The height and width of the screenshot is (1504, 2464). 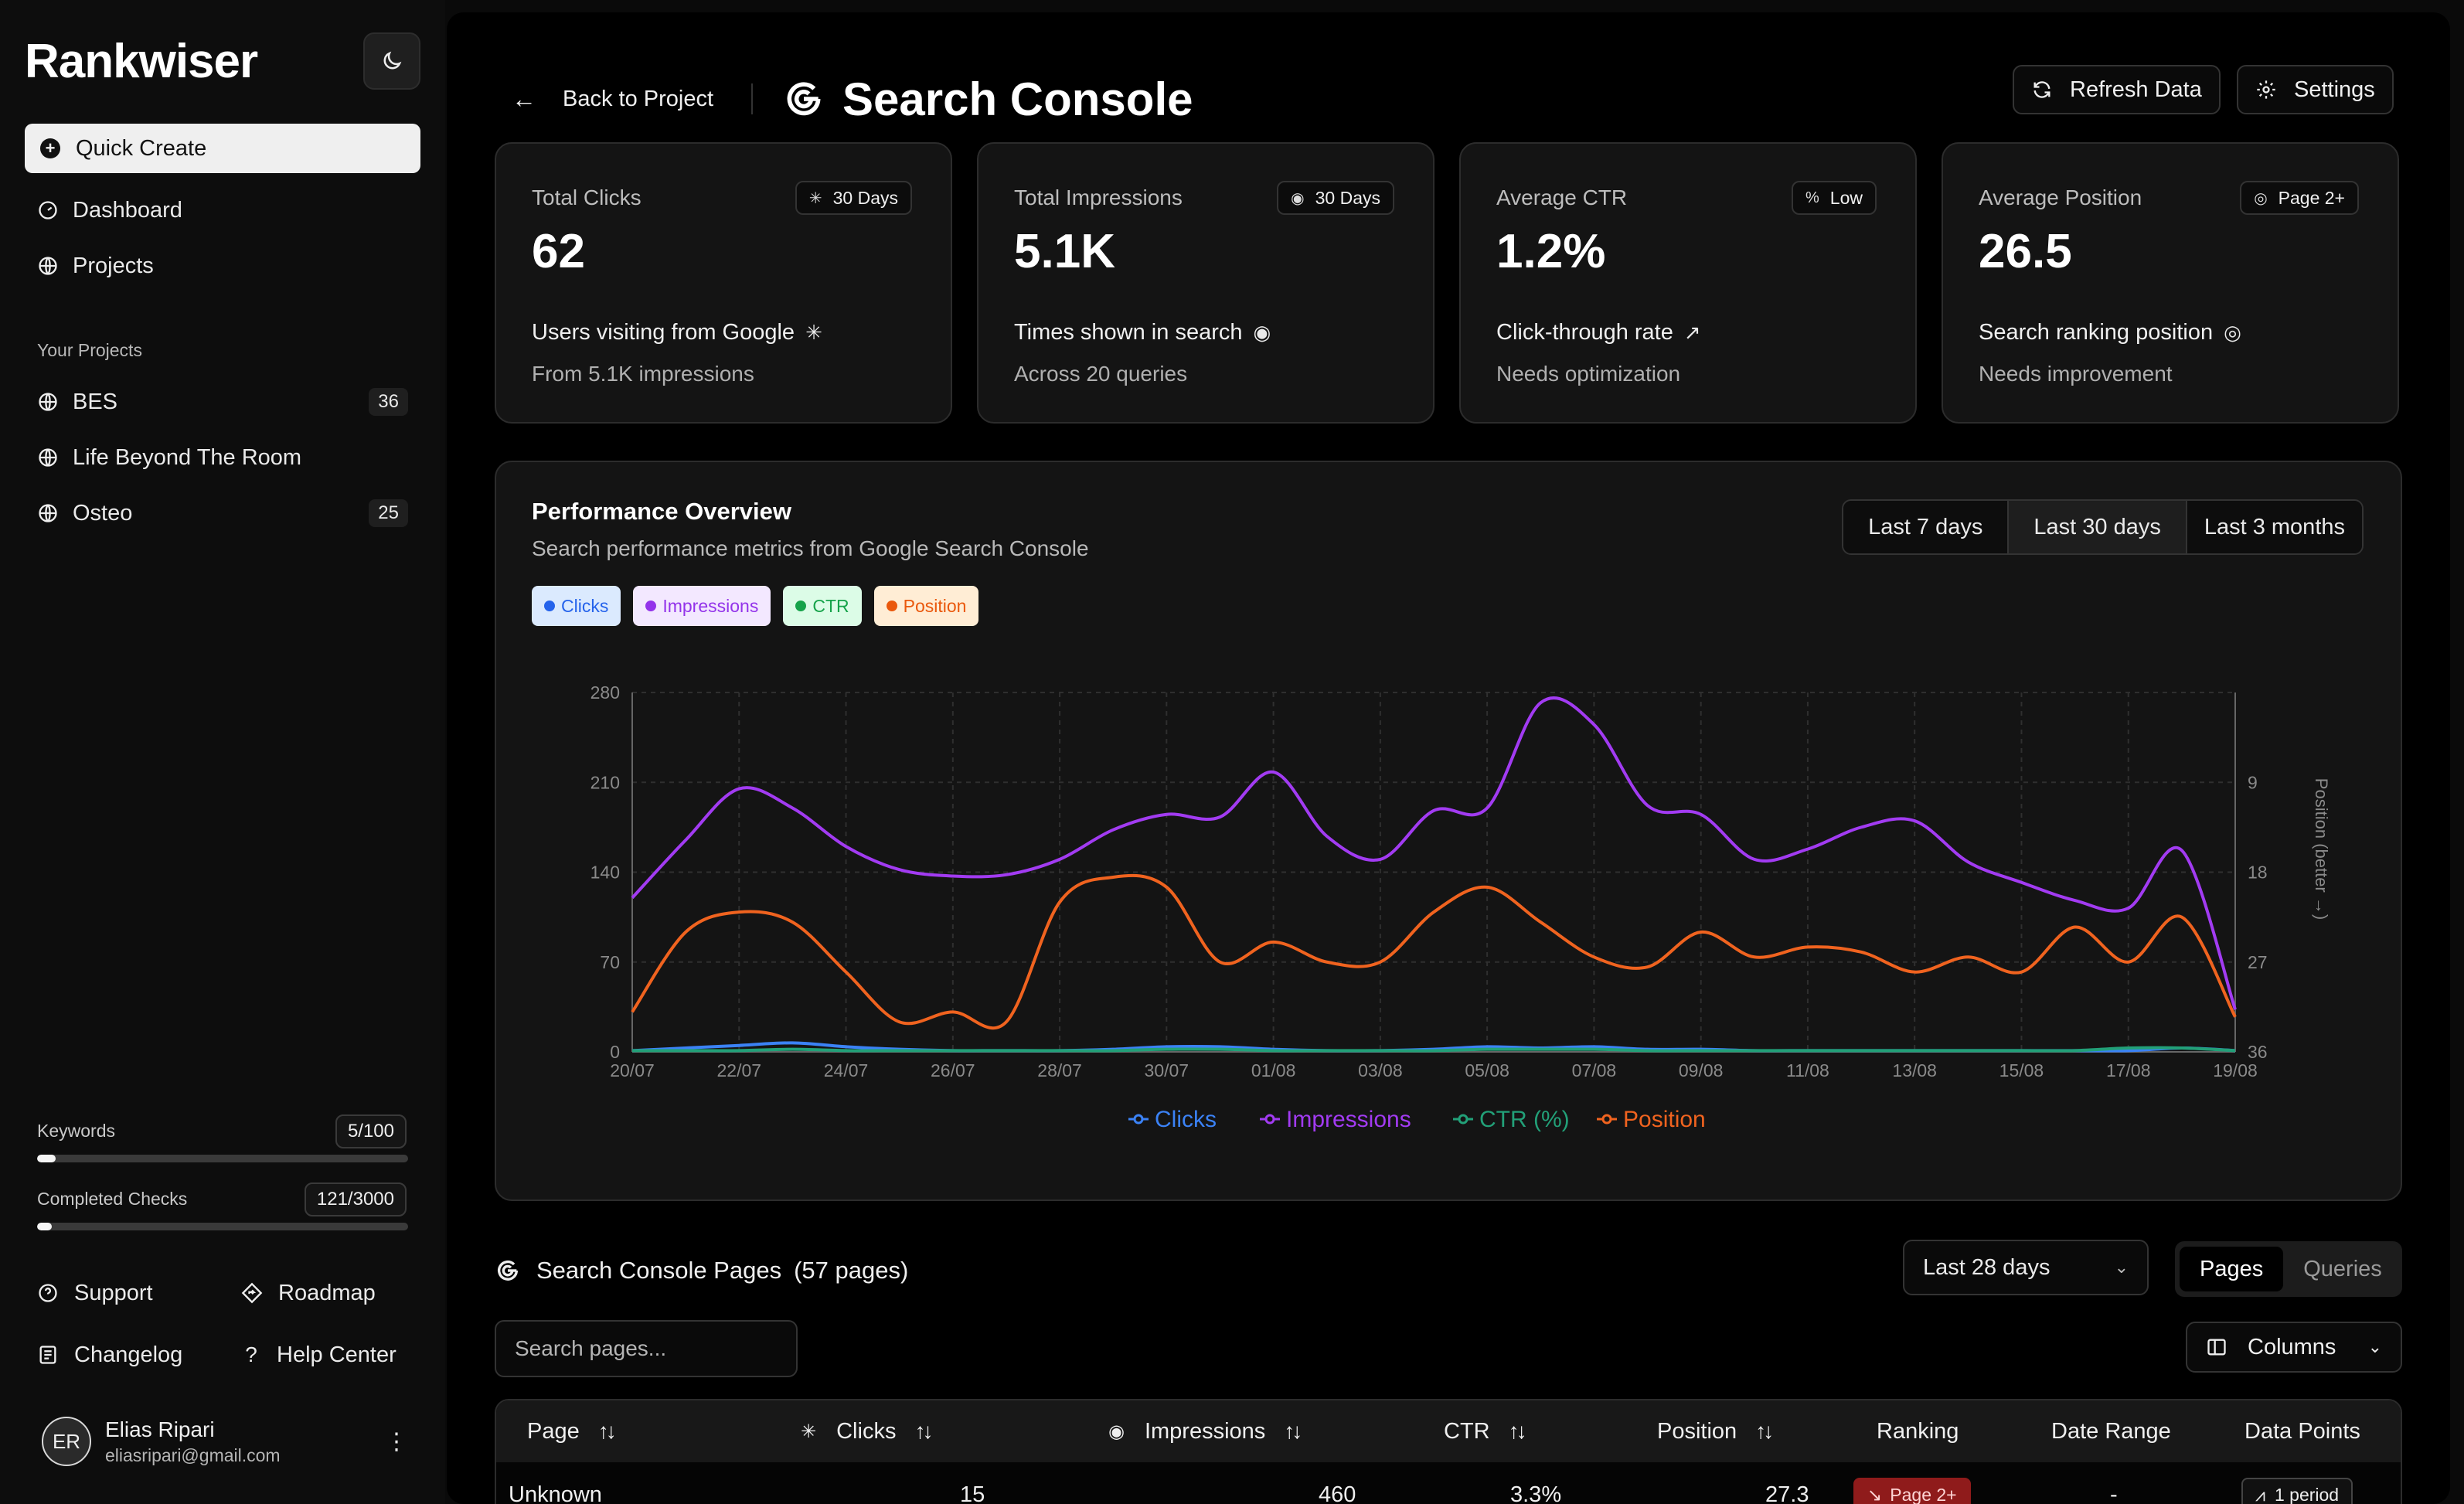 I want to click on more-vertical-icon: ⋮, so click(x=396, y=1442).